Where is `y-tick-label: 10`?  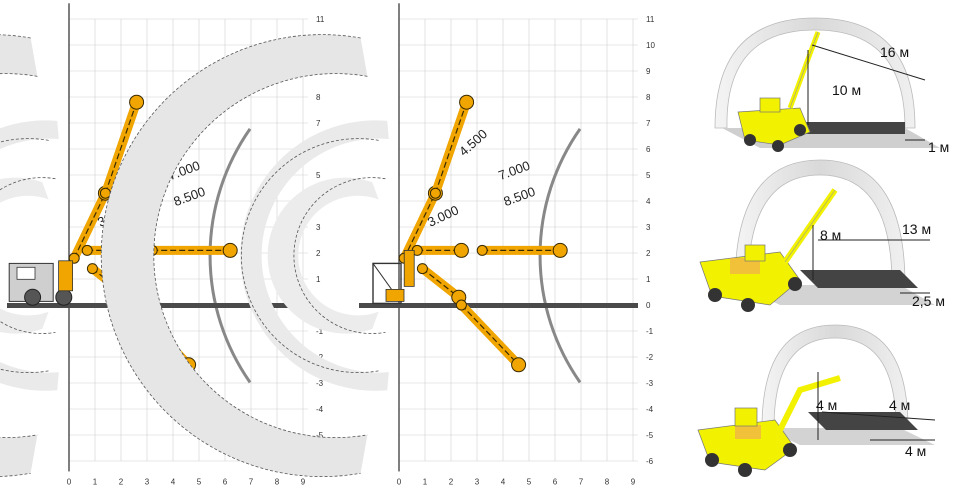
y-tick-label: 10 is located at coordinates (650, 45).